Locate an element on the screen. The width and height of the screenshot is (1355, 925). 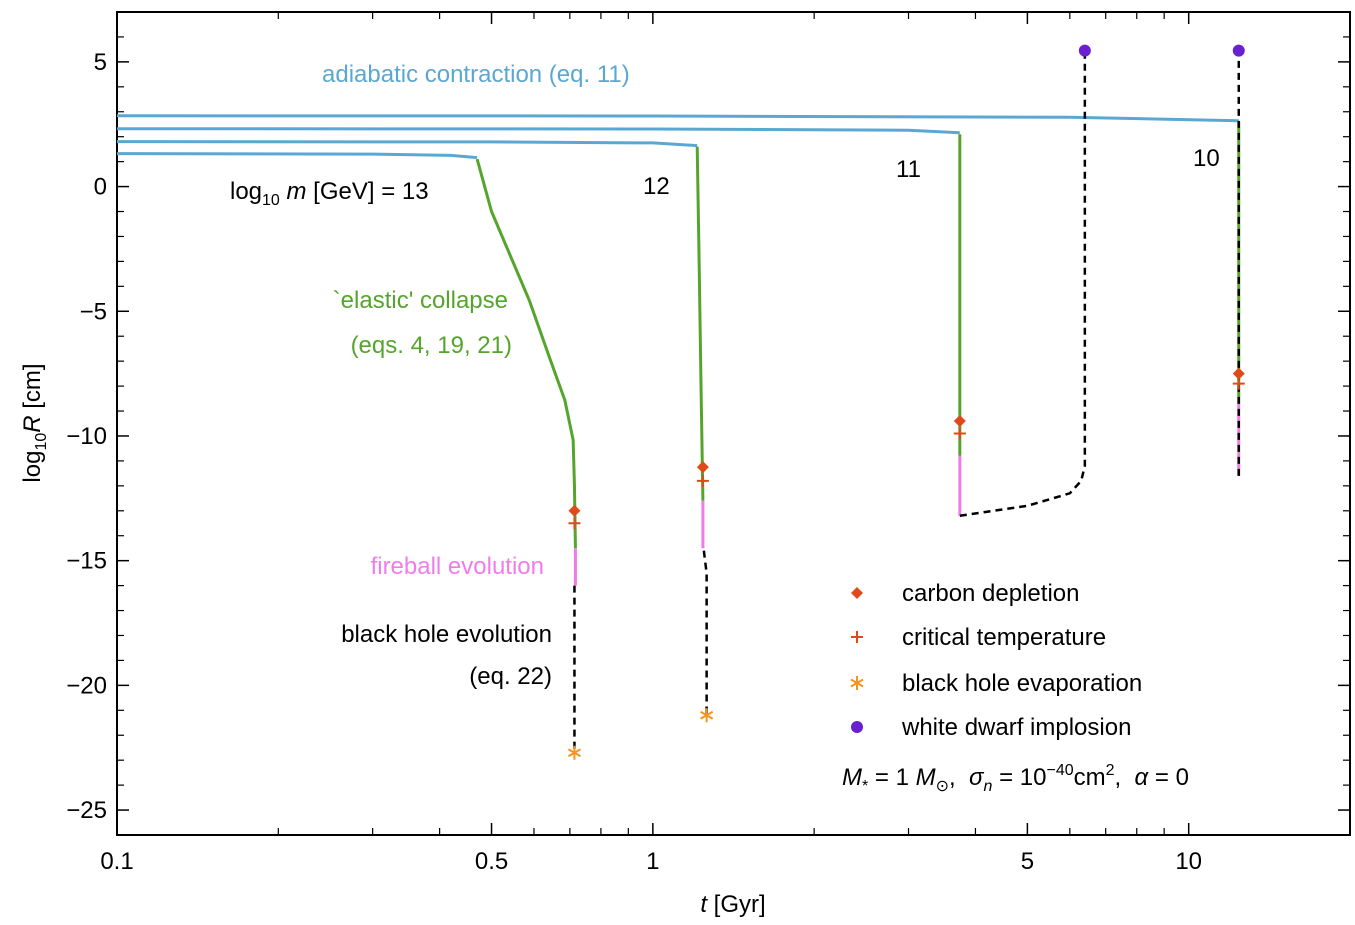
annotation: 11 is located at coordinates (908, 169).